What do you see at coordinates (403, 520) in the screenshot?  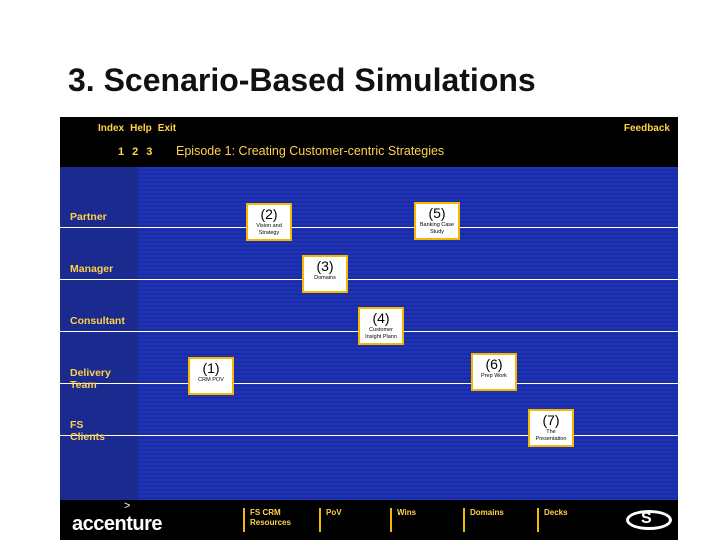 I see `nav-wins: Wins` at bounding box center [403, 520].